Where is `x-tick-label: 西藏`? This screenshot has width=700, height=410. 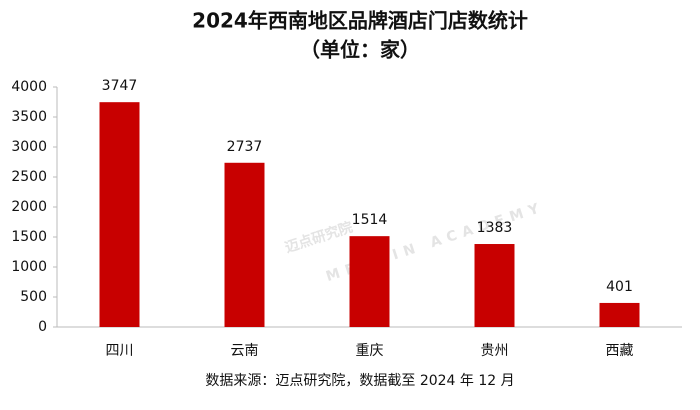 x-tick-label: 西藏 is located at coordinates (620, 351).